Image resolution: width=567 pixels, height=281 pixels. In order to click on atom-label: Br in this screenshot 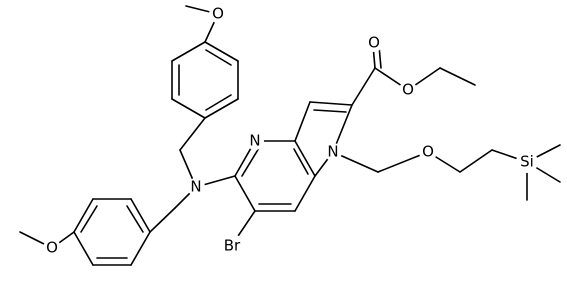, I will do `click(232, 246)`.